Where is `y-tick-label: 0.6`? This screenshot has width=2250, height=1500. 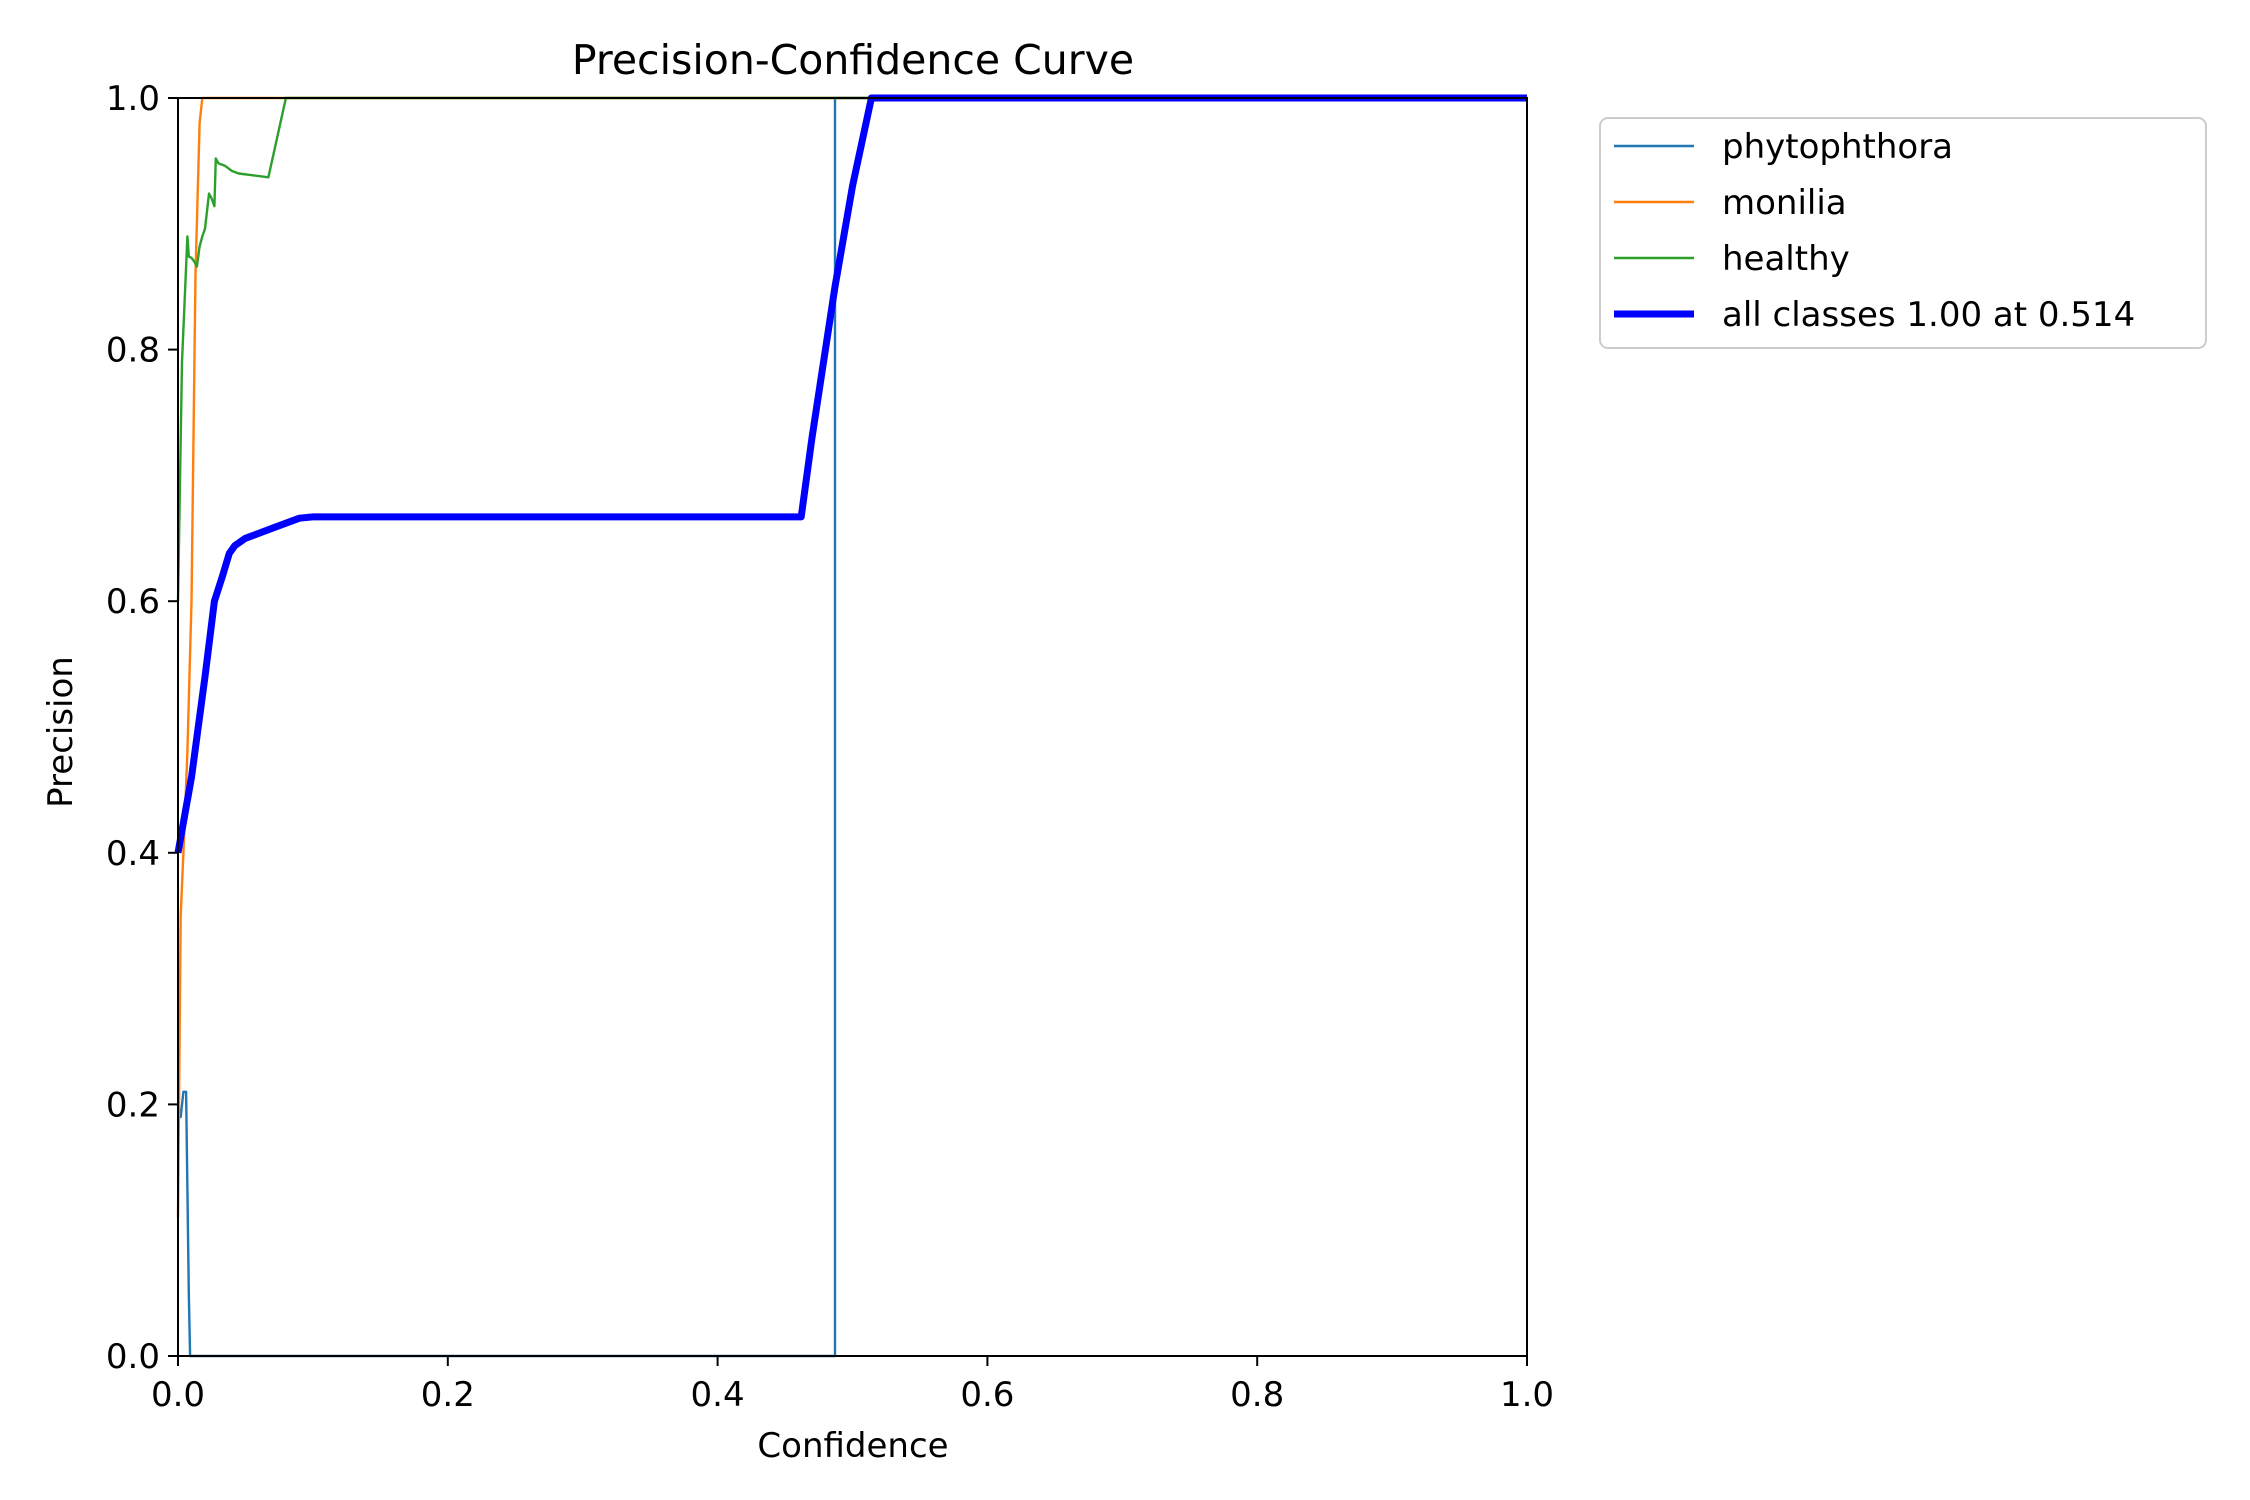 y-tick-label: 0.6 is located at coordinates (133, 602).